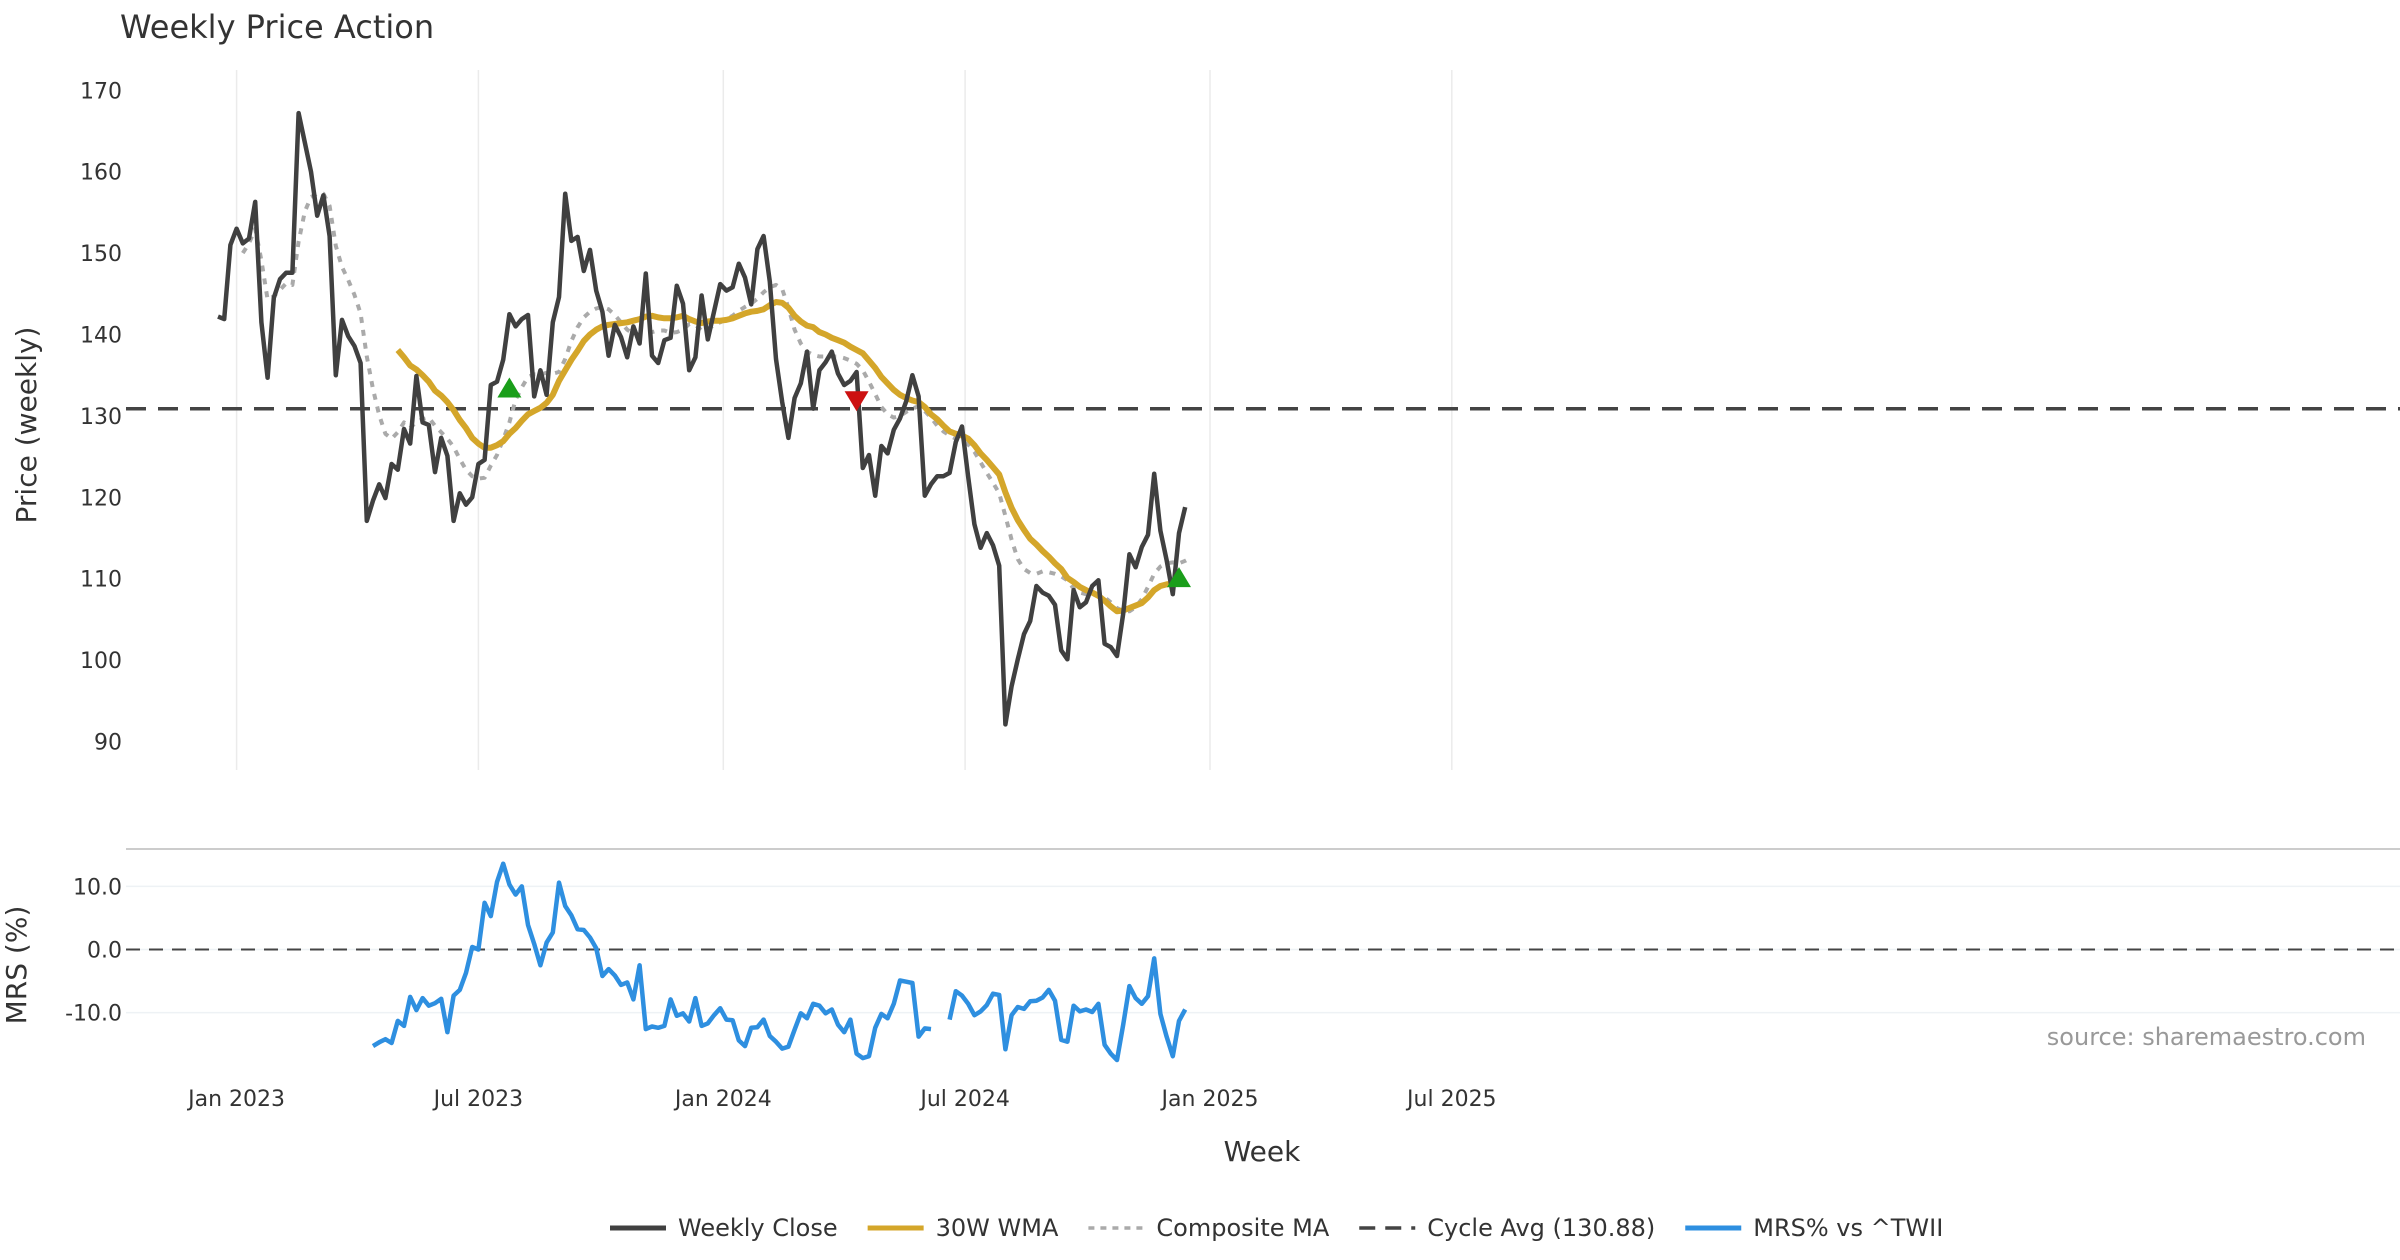 The width and height of the screenshot is (2400, 1260). Describe the element at coordinates (101, 661) in the screenshot. I see `price-y-tick-100: 100` at that location.